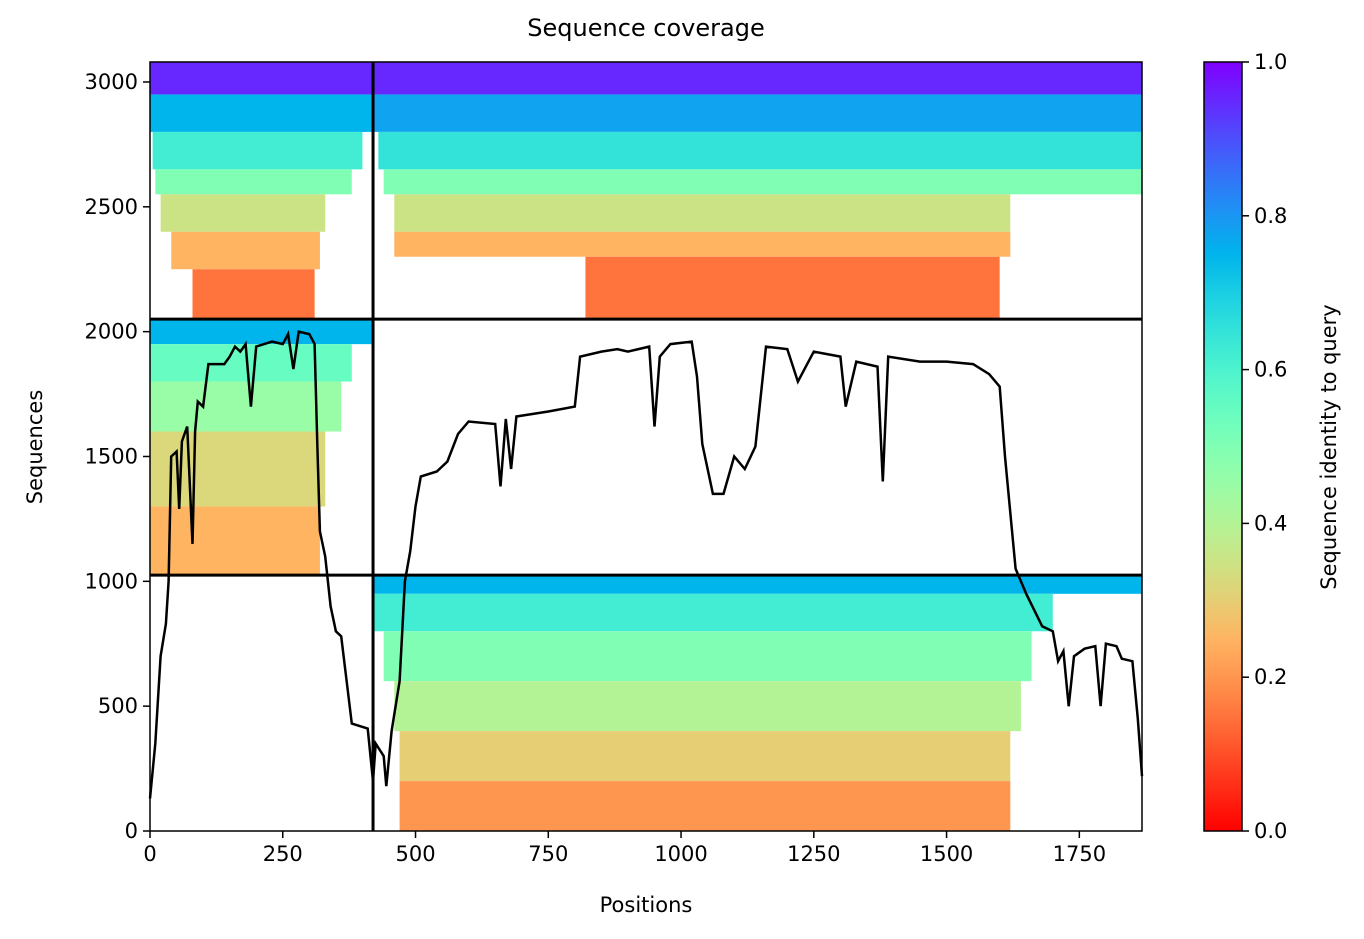  Describe the element at coordinates (111, 82) in the screenshot. I see `y-tick-label: 3000` at that location.